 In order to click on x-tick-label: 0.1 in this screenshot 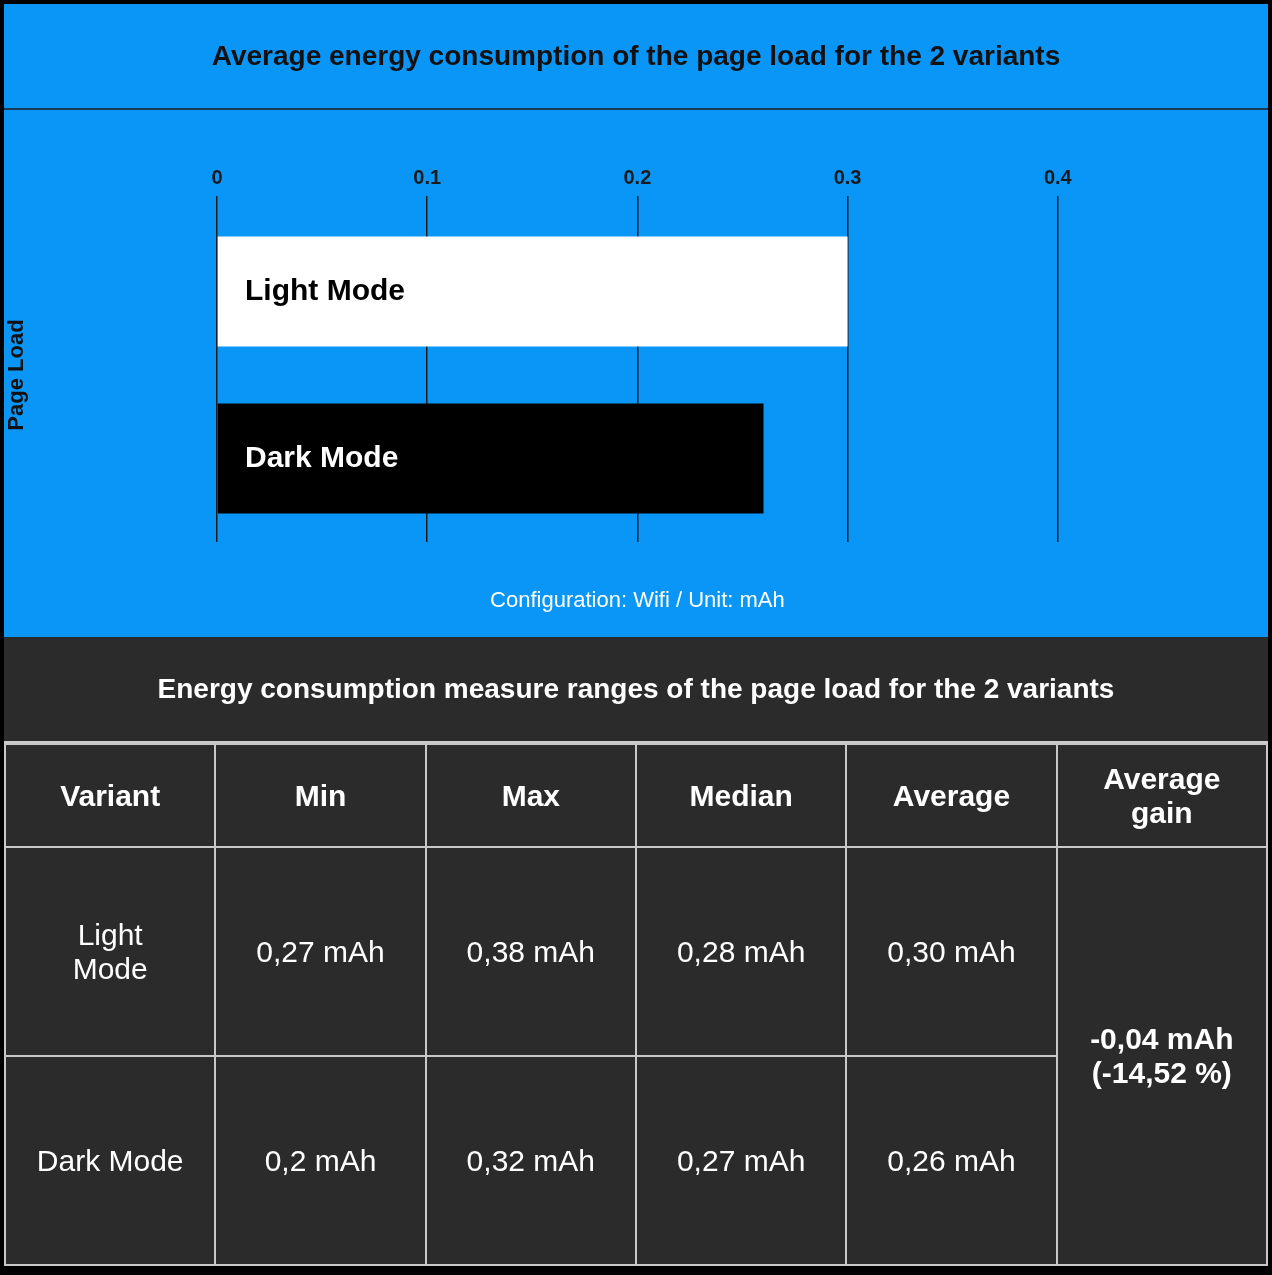, I will do `click(427, 176)`.